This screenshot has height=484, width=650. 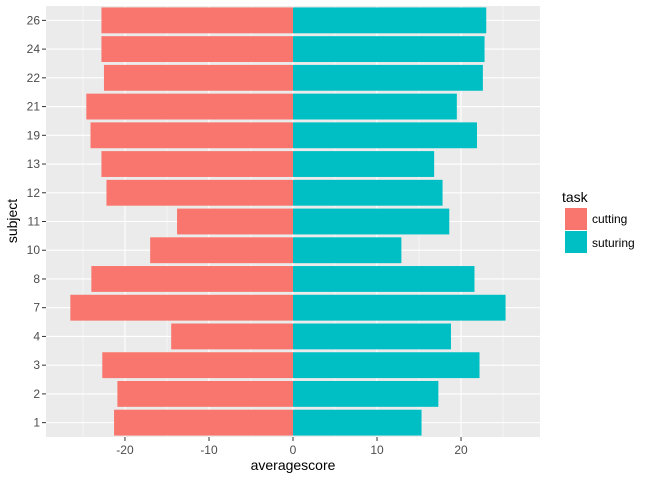 I want to click on legend-key-suturing, so click(x=576, y=242).